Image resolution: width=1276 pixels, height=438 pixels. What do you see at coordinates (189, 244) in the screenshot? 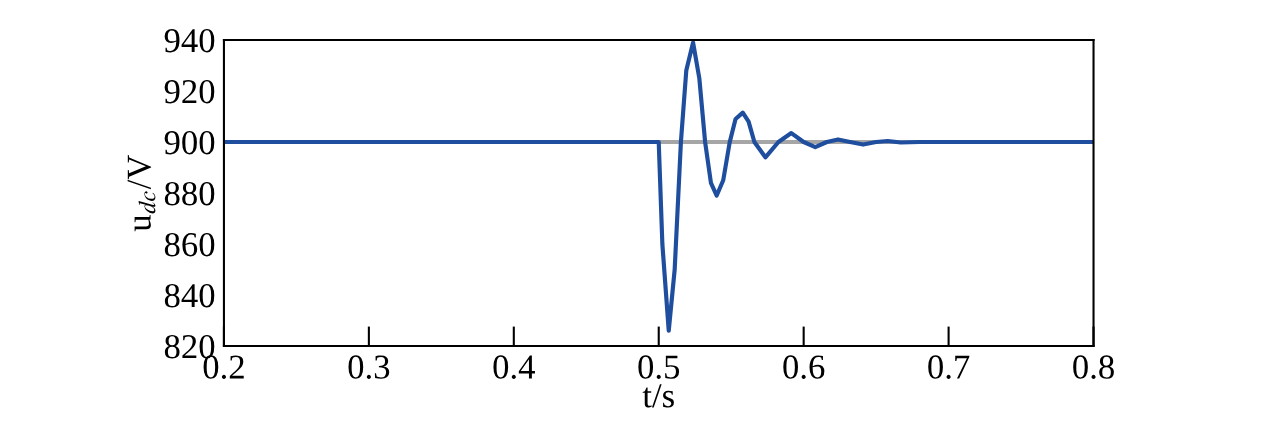
I see `y-tick-label: 860` at bounding box center [189, 244].